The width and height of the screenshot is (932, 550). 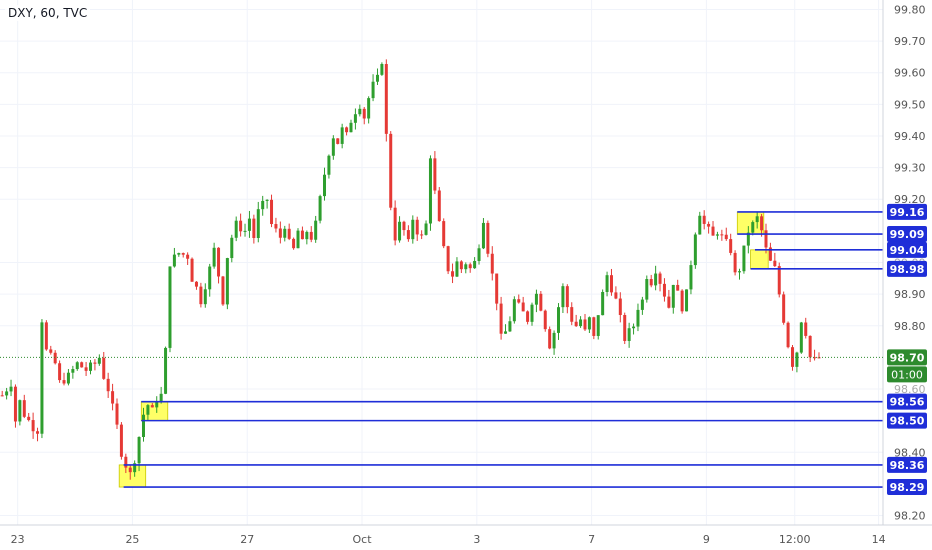 I want to click on price-tick-label: 99.80, so click(x=910, y=9).